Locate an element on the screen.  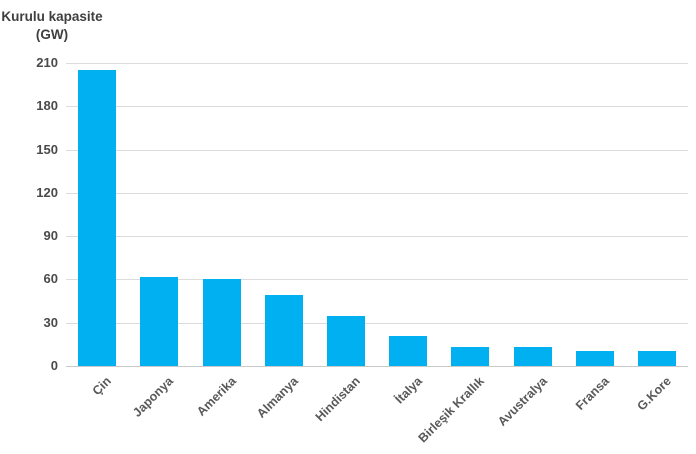
x-axis-label: İtalya is located at coordinates (408, 390).